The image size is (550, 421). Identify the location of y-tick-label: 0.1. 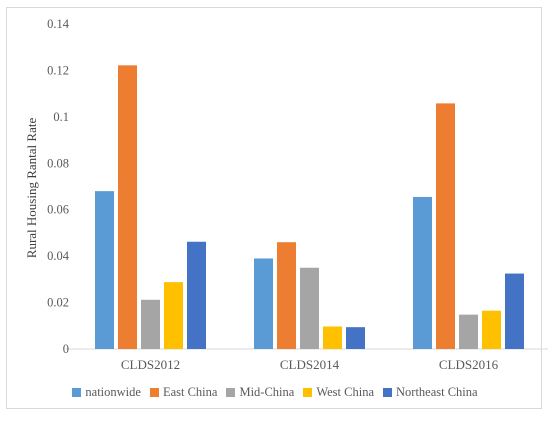
(61, 117).